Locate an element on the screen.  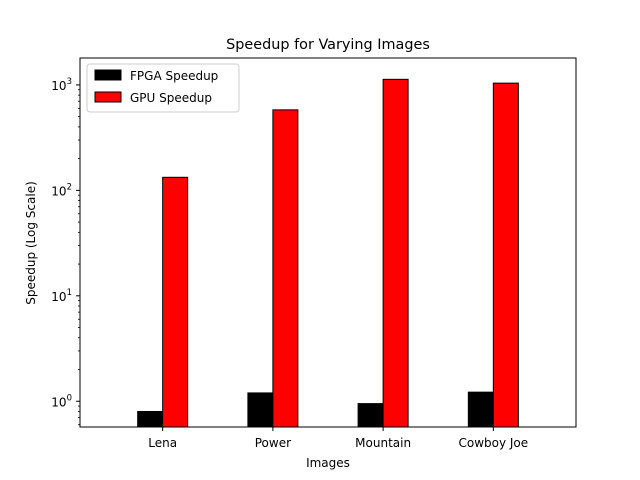
y-tick-label: 10¹ is located at coordinates (61, 296).